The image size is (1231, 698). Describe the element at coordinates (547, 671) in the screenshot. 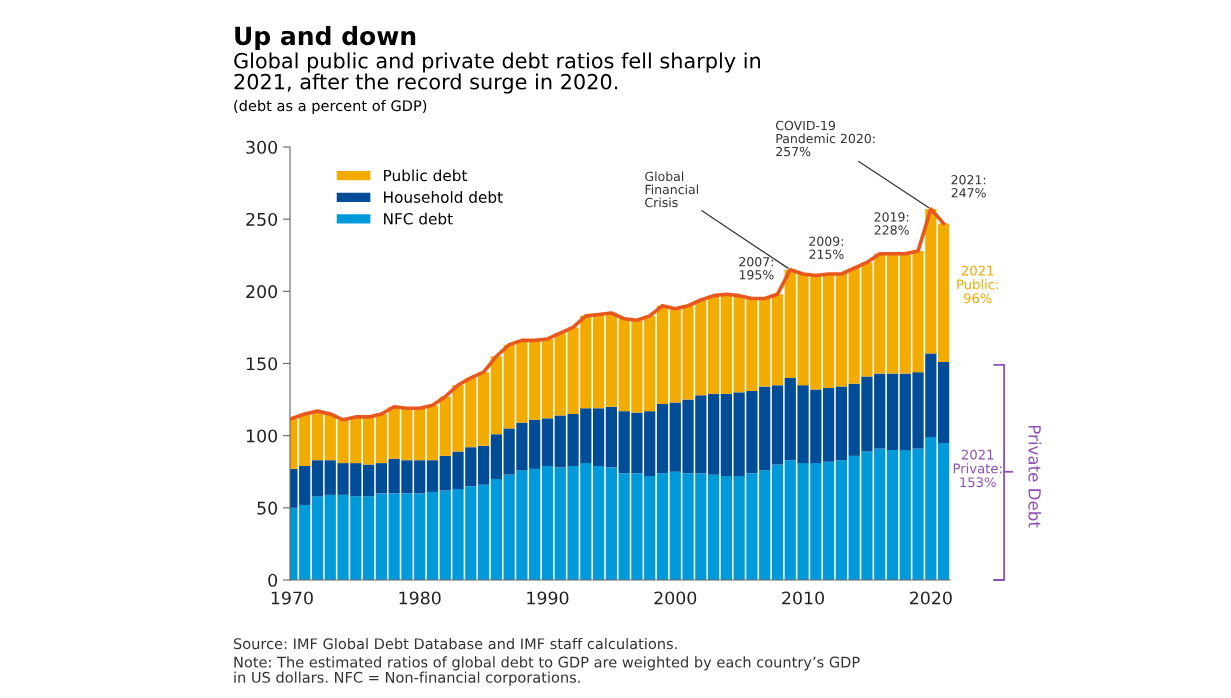

I see `text: Note: The estimated ratios of global debt to GDP are weighted by each country’s GDP in US dollars. NFC = Non-financial corporations.` at that location.